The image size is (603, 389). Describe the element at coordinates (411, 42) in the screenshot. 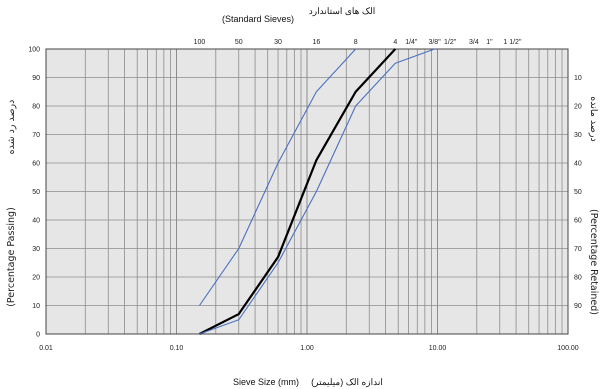

I see `sieve-label: 1/4"` at that location.